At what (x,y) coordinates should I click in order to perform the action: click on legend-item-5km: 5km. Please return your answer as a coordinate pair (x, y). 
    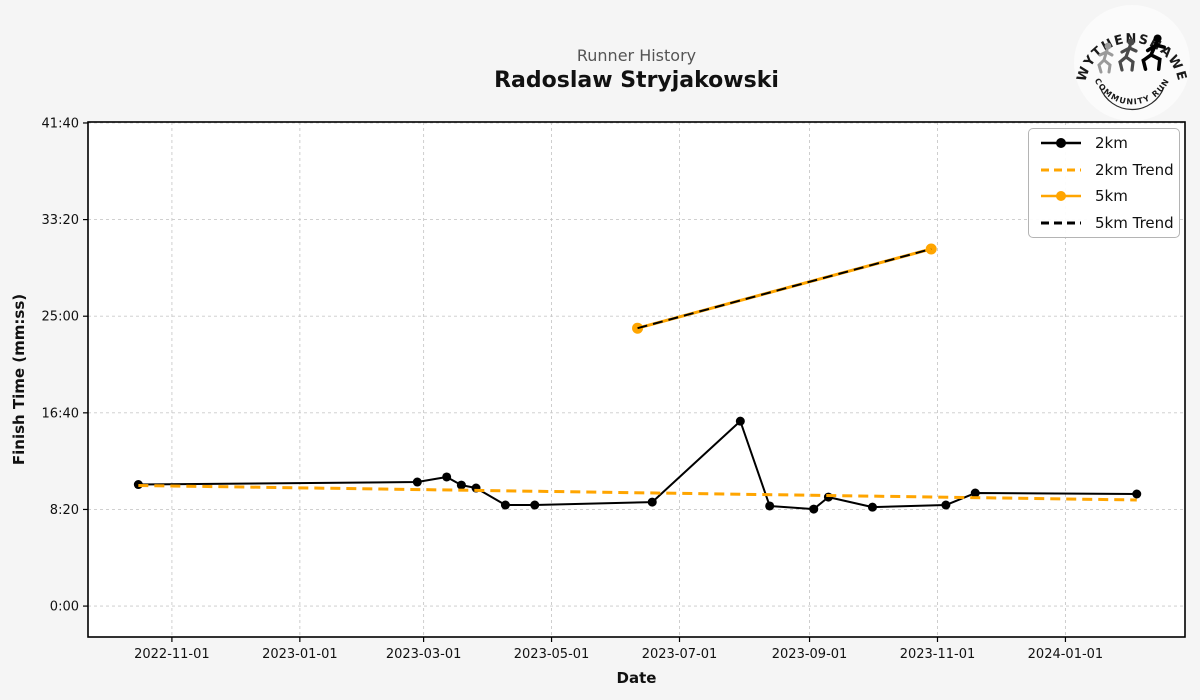
    Looking at the image, I should click on (1104, 197).